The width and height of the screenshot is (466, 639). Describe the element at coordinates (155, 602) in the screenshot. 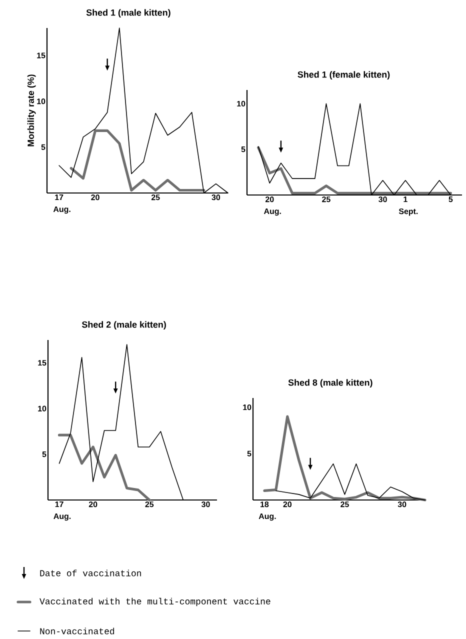

I see `legend-label: Vaccinated with the multi-component vaccine` at that location.